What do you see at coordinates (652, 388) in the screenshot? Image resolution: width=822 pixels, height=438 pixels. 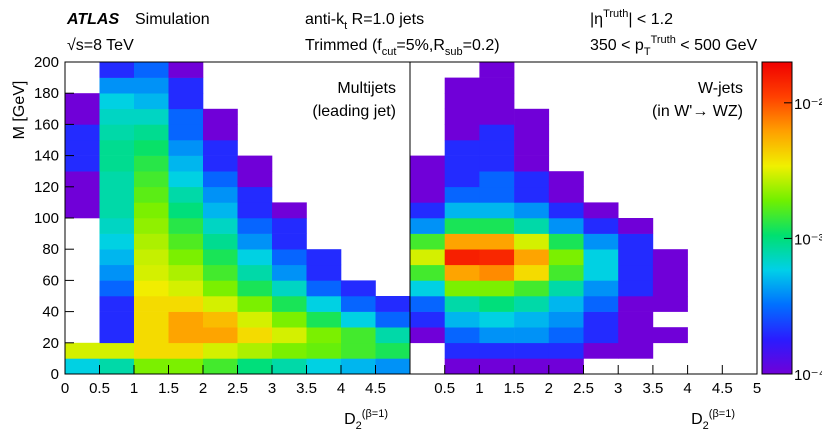 I see `x-tick-label: 3.5` at bounding box center [652, 388].